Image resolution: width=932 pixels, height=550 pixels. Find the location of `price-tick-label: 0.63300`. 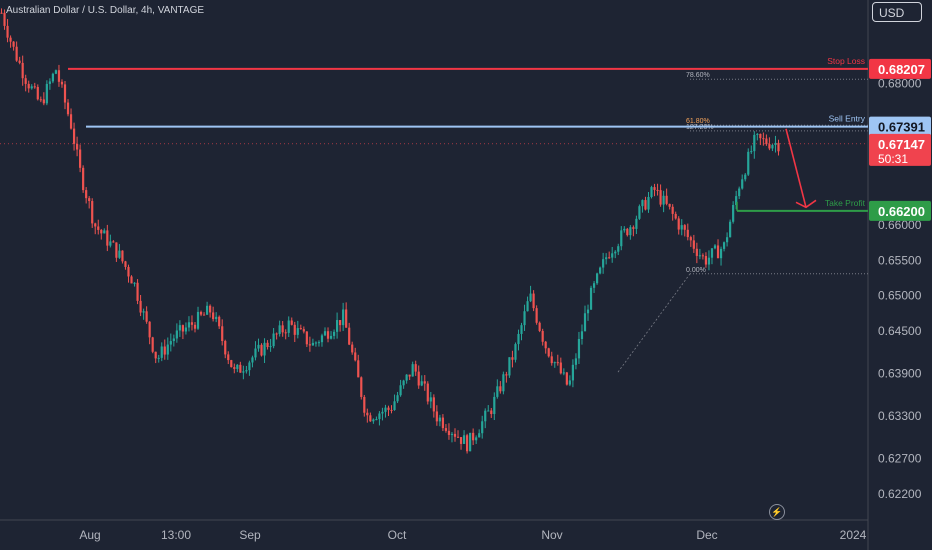

price-tick-label: 0.63300 is located at coordinates (900, 416).